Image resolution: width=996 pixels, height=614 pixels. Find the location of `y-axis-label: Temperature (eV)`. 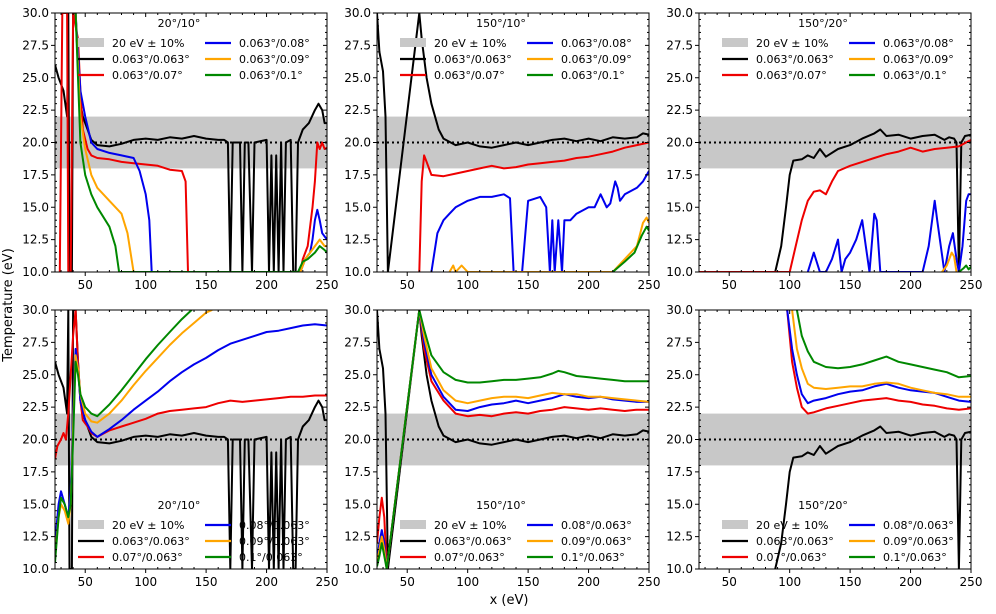

y-axis-label: Temperature (eV) is located at coordinates (8, 305).